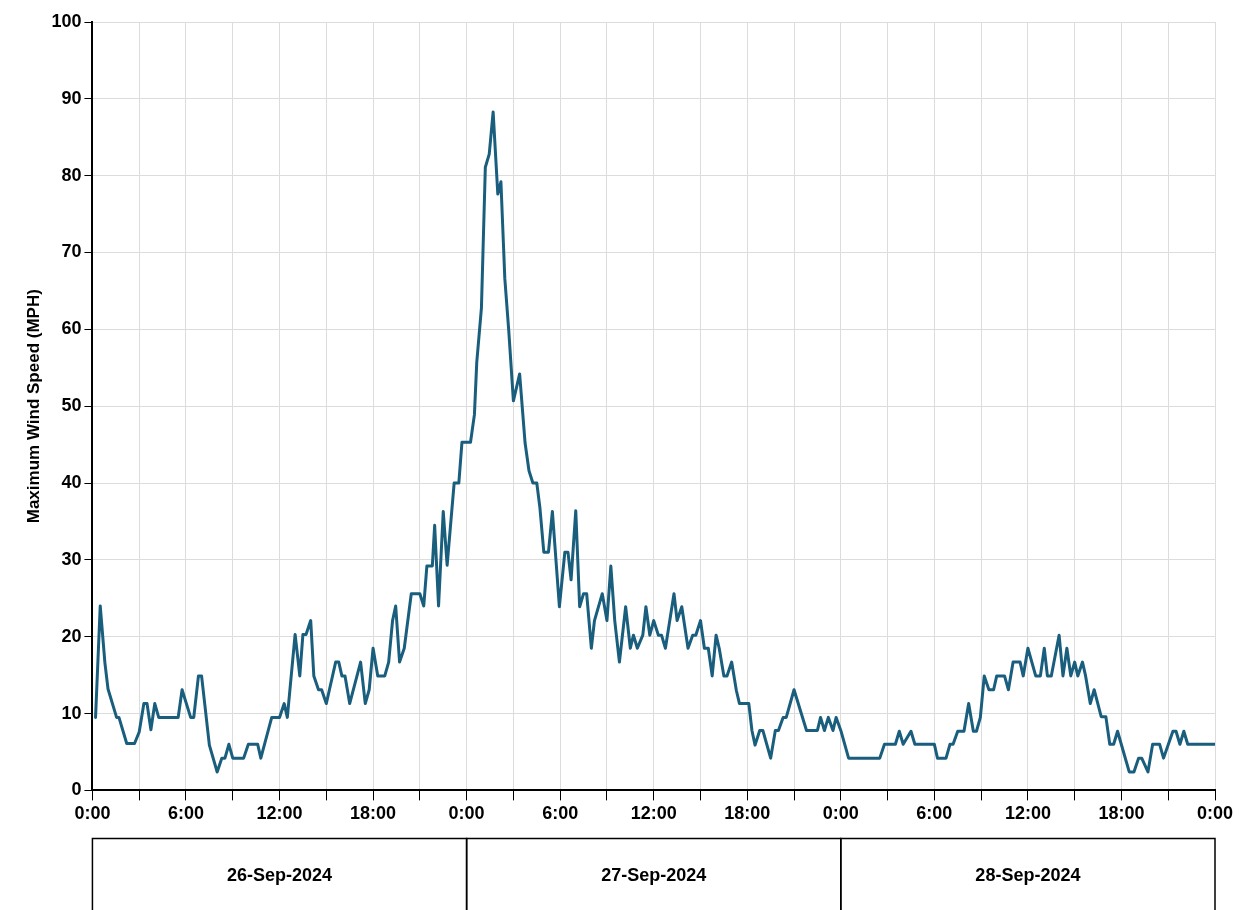  I want to click on y-tick-label: 10, so click(71, 712).